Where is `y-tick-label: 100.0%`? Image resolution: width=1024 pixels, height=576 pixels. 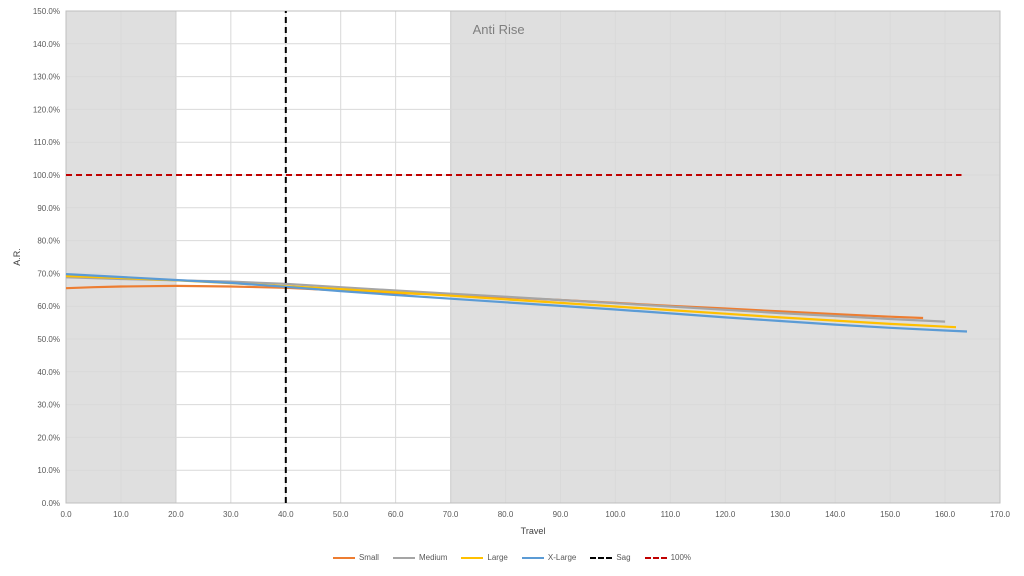
y-tick-label: 100.0% is located at coordinates (46, 175).